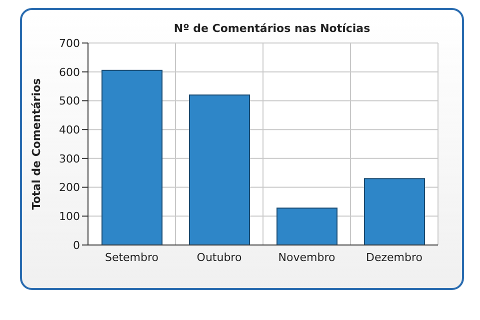 Image resolution: width=480 pixels, height=320 pixels. What do you see at coordinates (69, 101) in the screenshot?
I see `y-tick-label: 500` at bounding box center [69, 101].